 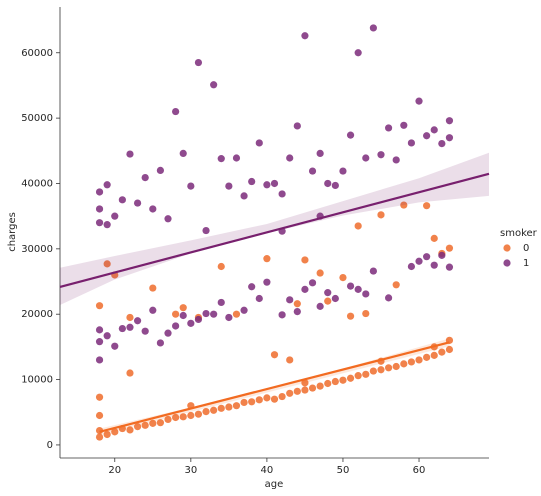 What do you see at coordinates (37, 118) in the screenshot?
I see `y-tick-label: 50000` at bounding box center [37, 118].